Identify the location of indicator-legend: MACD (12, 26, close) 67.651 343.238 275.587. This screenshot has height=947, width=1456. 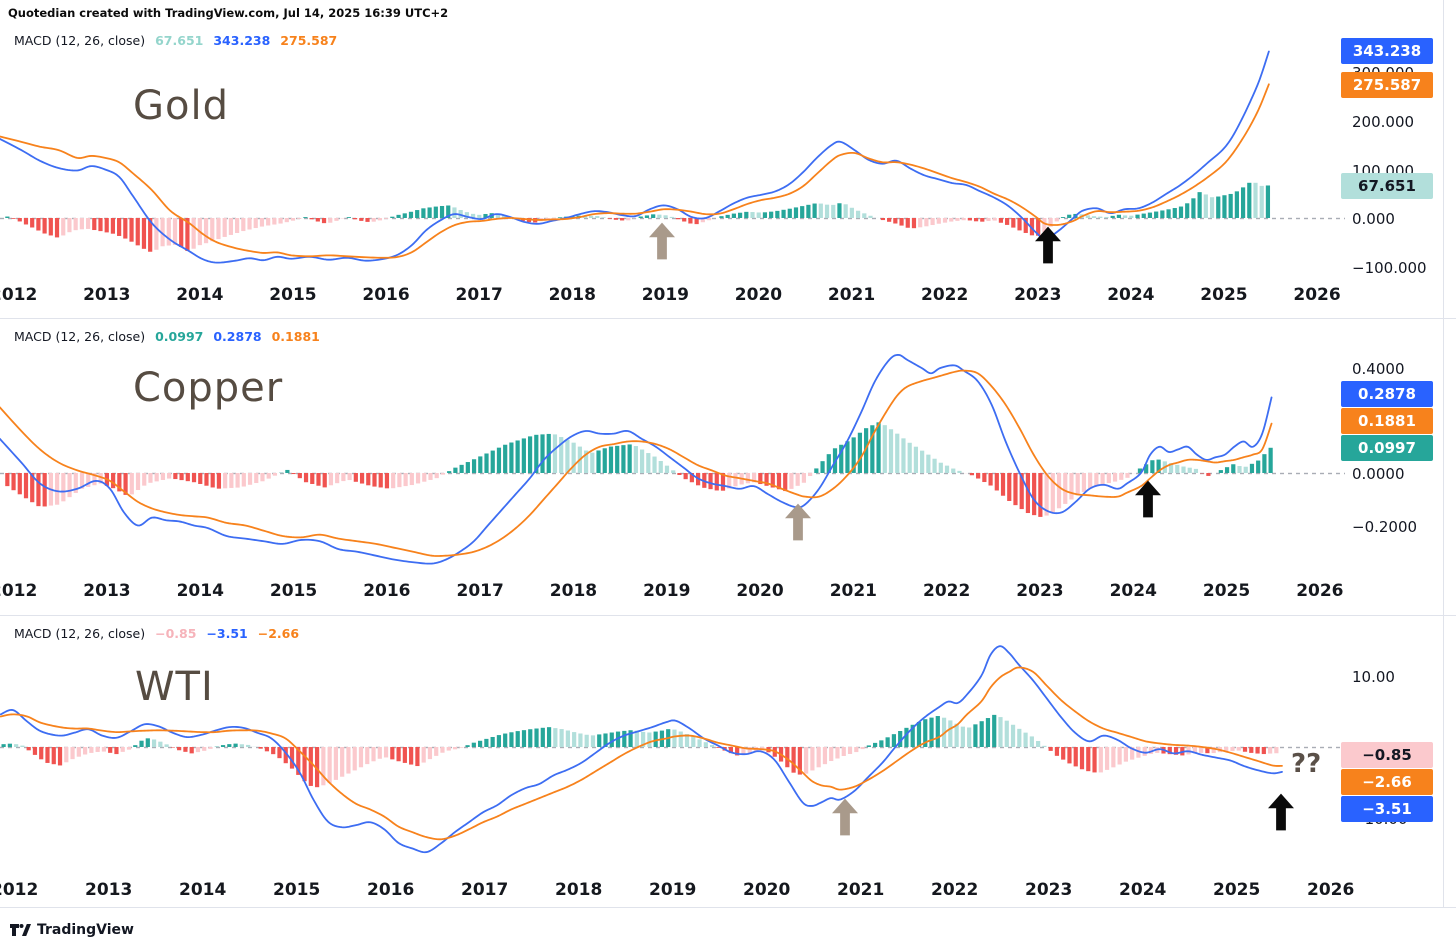
(175, 40).